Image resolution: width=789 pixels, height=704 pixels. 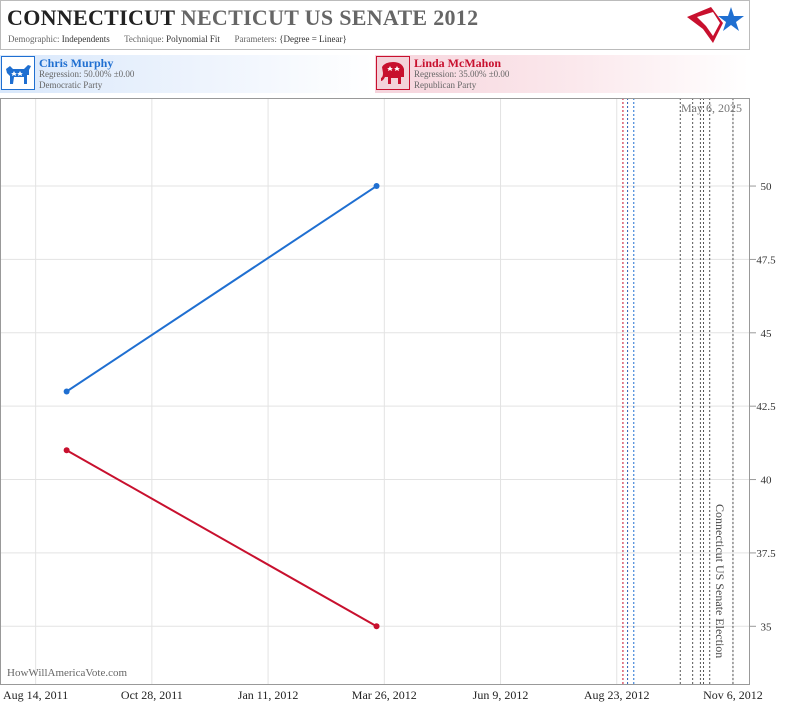 What do you see at coordinates (767, 334) in the screenshot?
I see `y-tick-label: 45` at bounding box center [767, 334].